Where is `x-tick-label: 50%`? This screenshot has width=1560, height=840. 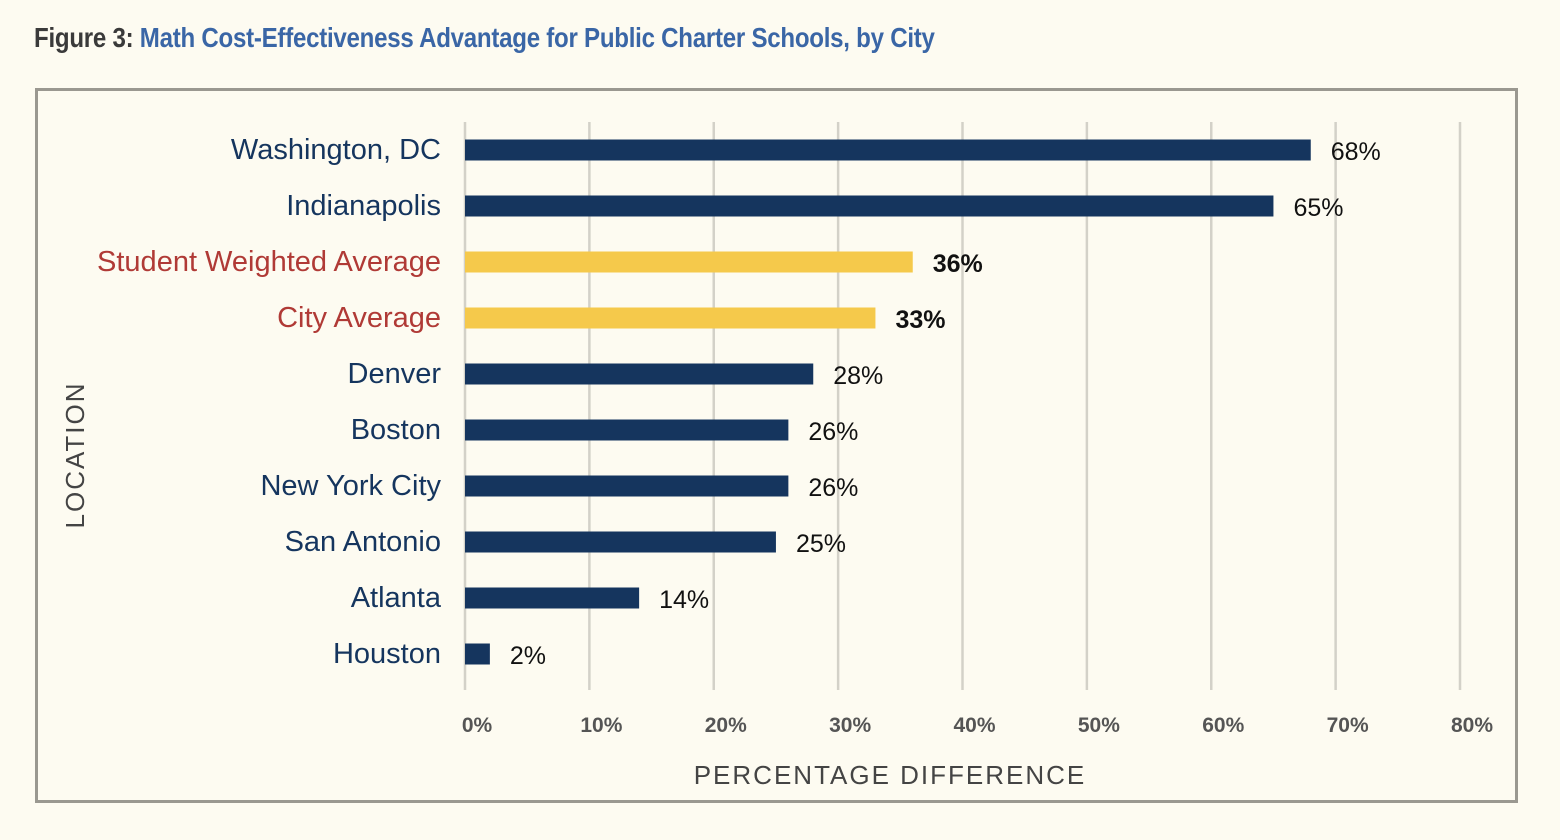 x-tick-label: 50% is located at coordinates (1099, 725).